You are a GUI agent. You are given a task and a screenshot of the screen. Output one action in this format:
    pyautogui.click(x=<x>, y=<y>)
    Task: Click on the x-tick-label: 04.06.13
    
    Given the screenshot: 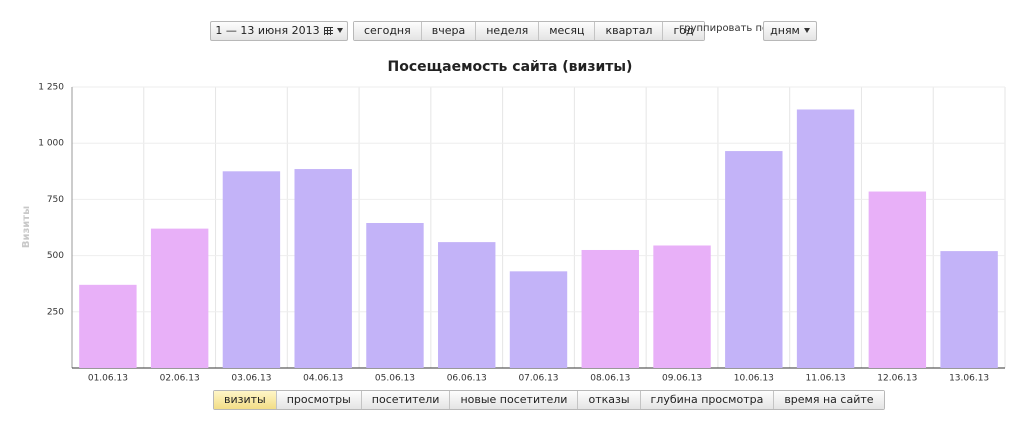 What is the action you would take?
    pyautogui.click(x=323, y=379)
    